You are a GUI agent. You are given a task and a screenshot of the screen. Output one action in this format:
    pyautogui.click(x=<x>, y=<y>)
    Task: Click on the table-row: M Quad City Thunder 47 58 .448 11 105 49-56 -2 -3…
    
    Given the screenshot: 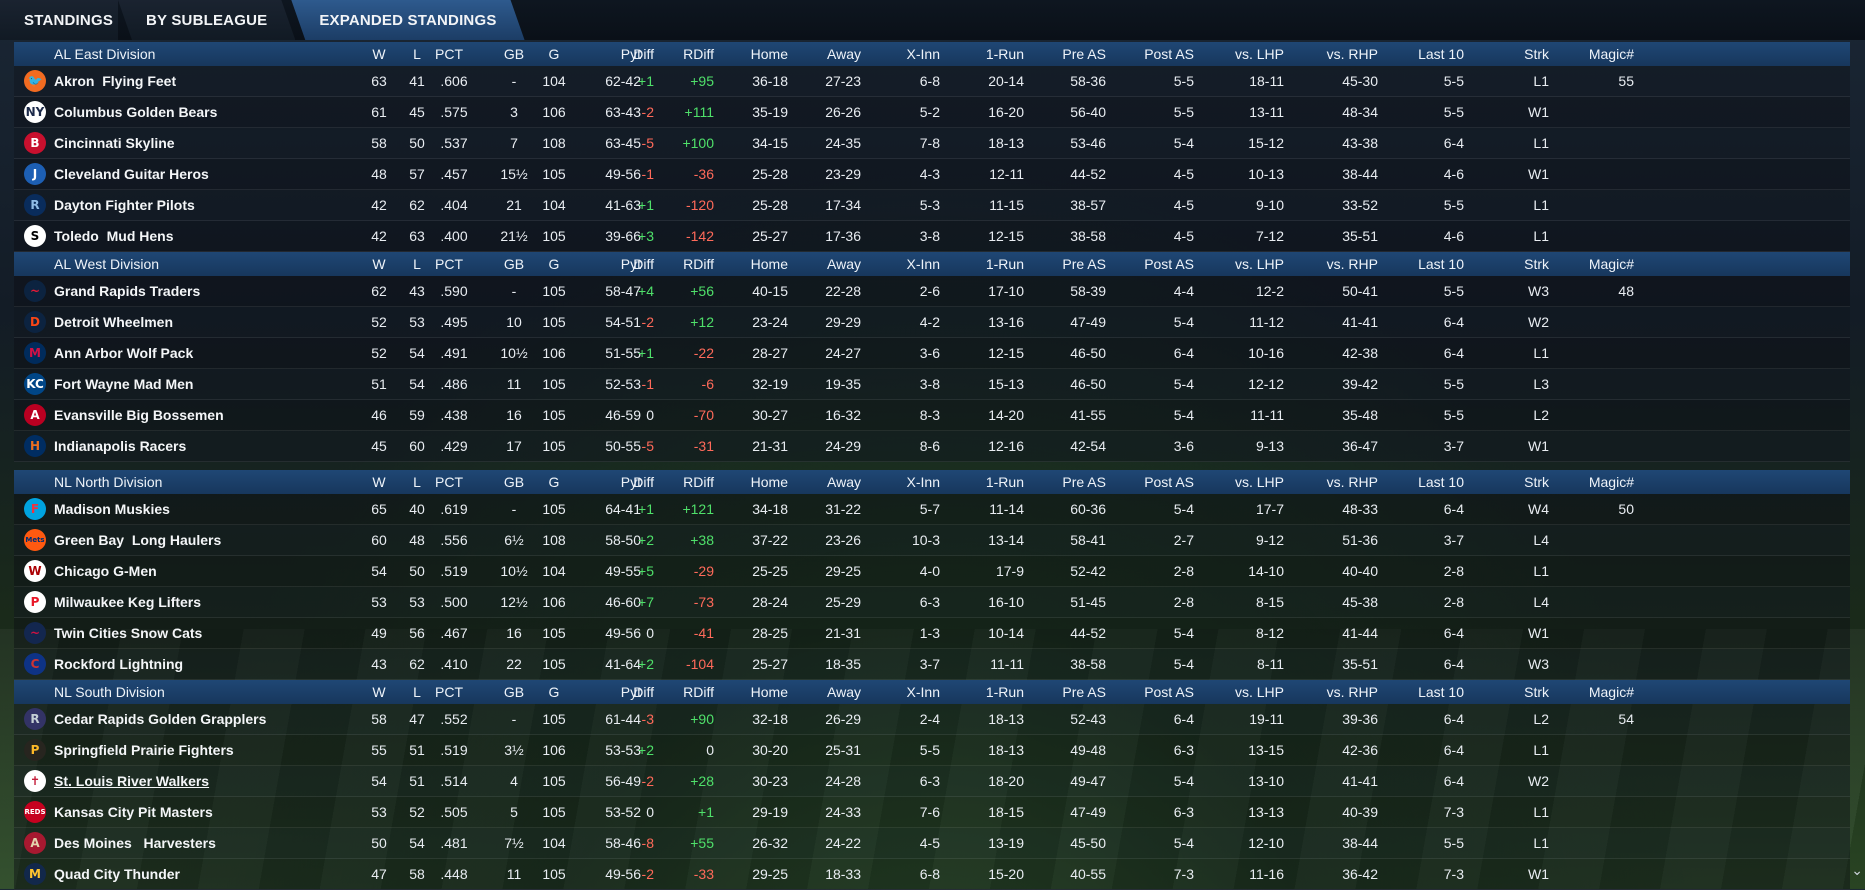 What is the action you would take?
    pyautogui.click(x=932, y=874)
    